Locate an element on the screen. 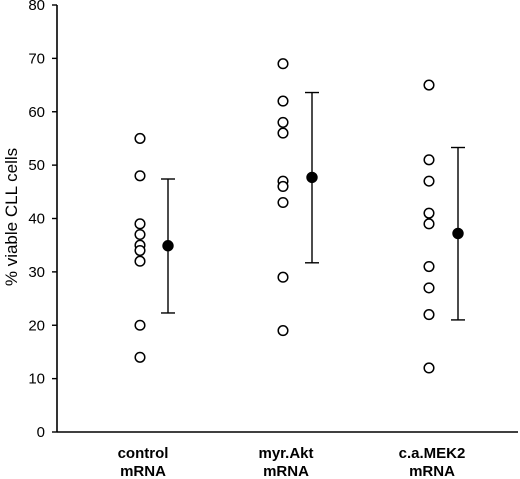 This screenshot has width=520, height=479. y-tick-label: 40 is located at coordinates (36, 219).